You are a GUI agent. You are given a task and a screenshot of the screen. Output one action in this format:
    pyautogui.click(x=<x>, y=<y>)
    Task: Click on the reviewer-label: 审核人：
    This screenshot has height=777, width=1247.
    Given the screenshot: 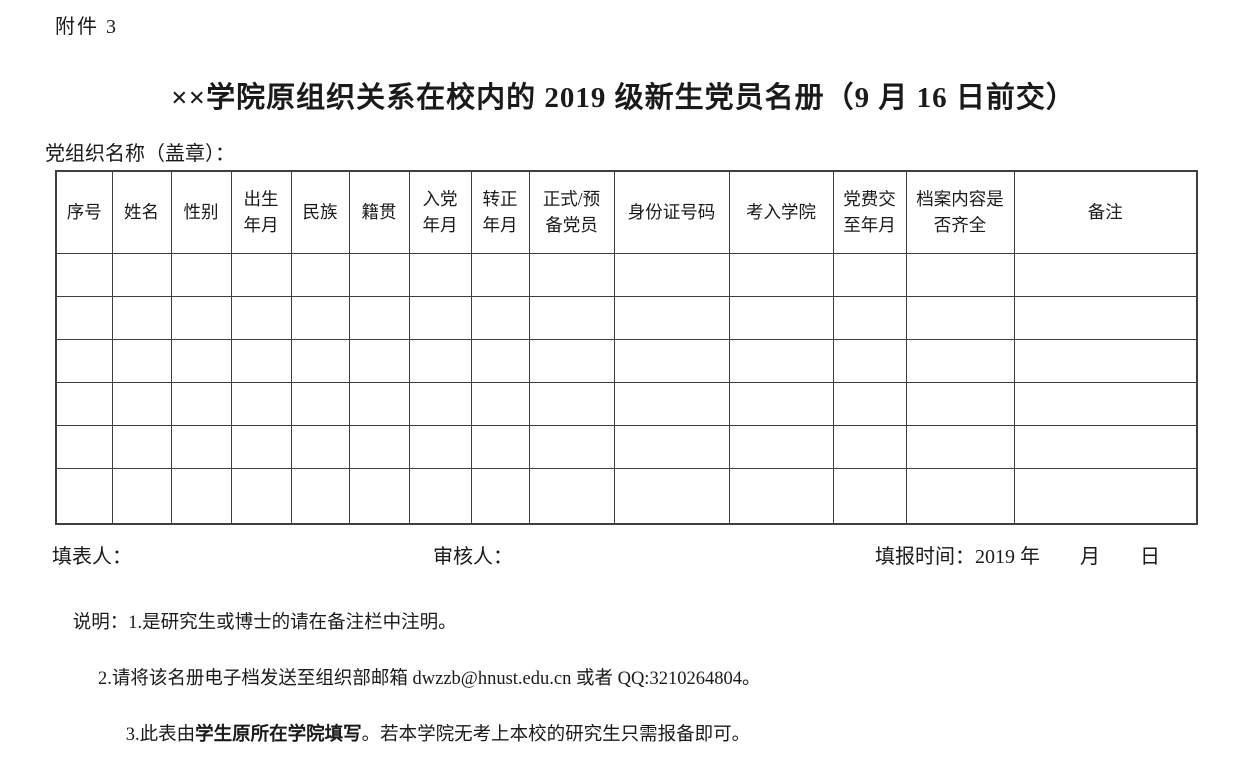 What is the action you would take?
    pyautogui.click(x=473, y=557)
    